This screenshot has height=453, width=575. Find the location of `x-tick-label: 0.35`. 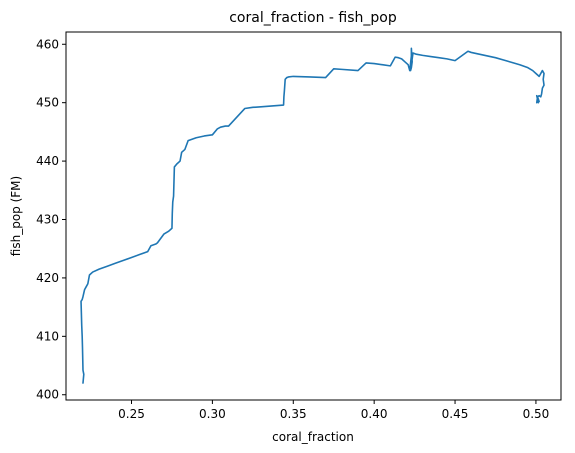

x-tick-label: 0.35 is located at coordinates (293, 414).